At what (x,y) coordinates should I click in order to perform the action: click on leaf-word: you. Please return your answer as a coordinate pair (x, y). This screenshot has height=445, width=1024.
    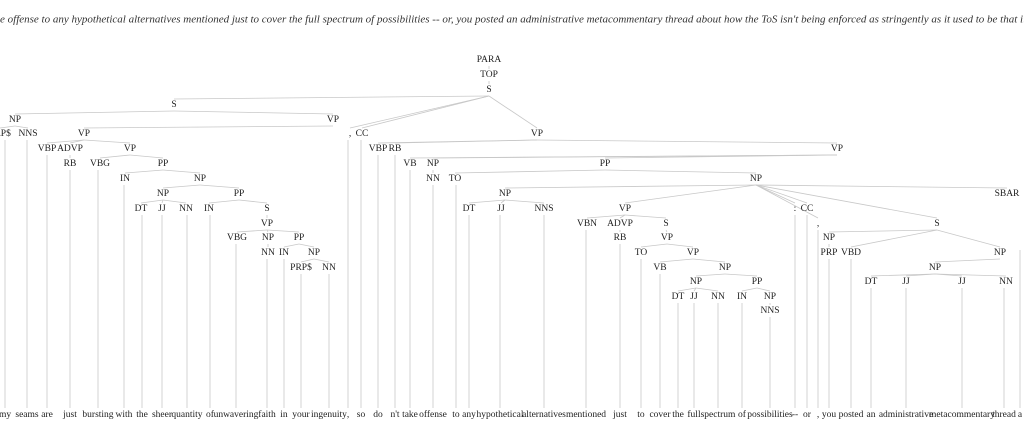
    Looking at the image, I should click on (829, 415).